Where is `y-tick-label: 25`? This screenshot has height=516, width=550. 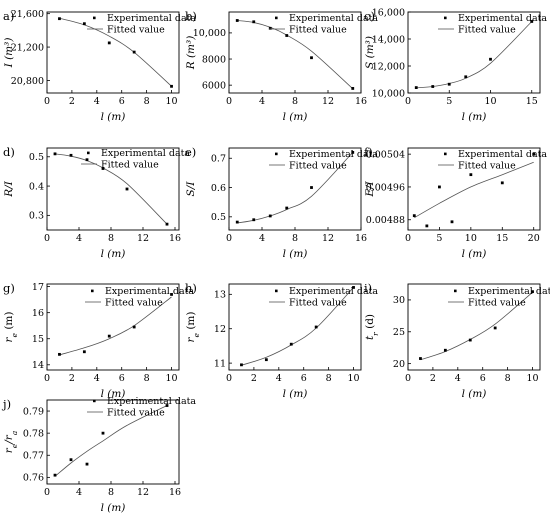
y-tick-label: 25 is located at coordinates (399, 332).